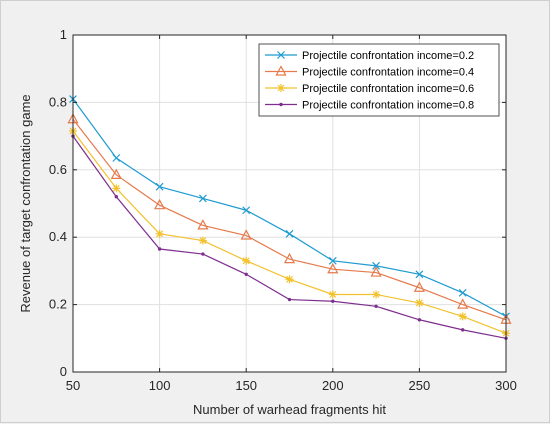 This screenshot has width=550, height=424. Describe the element at coordinates (58, 236) in the screenshot. I see `y-tick-label: 0.4` at that location.